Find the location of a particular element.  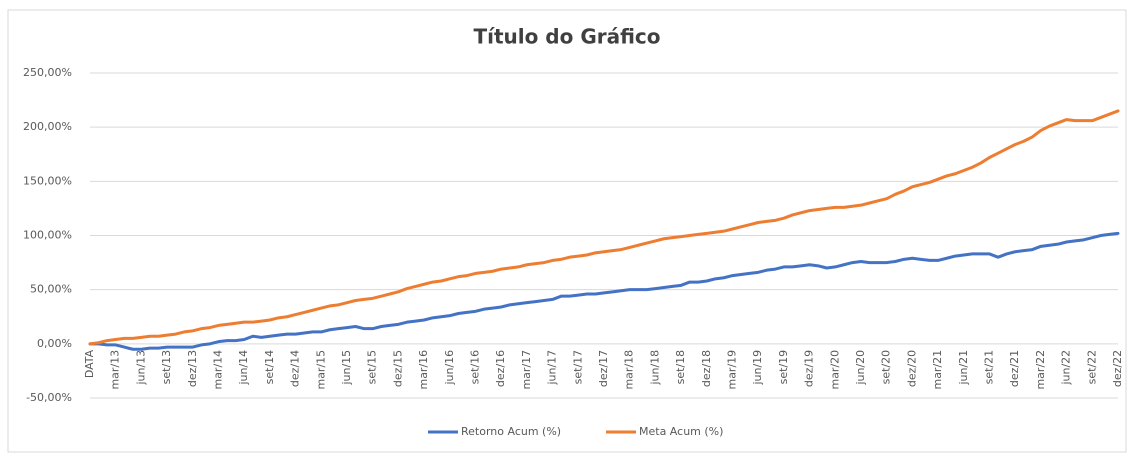

x-tick-label: mar/14 is located at coordinates (218, 370).